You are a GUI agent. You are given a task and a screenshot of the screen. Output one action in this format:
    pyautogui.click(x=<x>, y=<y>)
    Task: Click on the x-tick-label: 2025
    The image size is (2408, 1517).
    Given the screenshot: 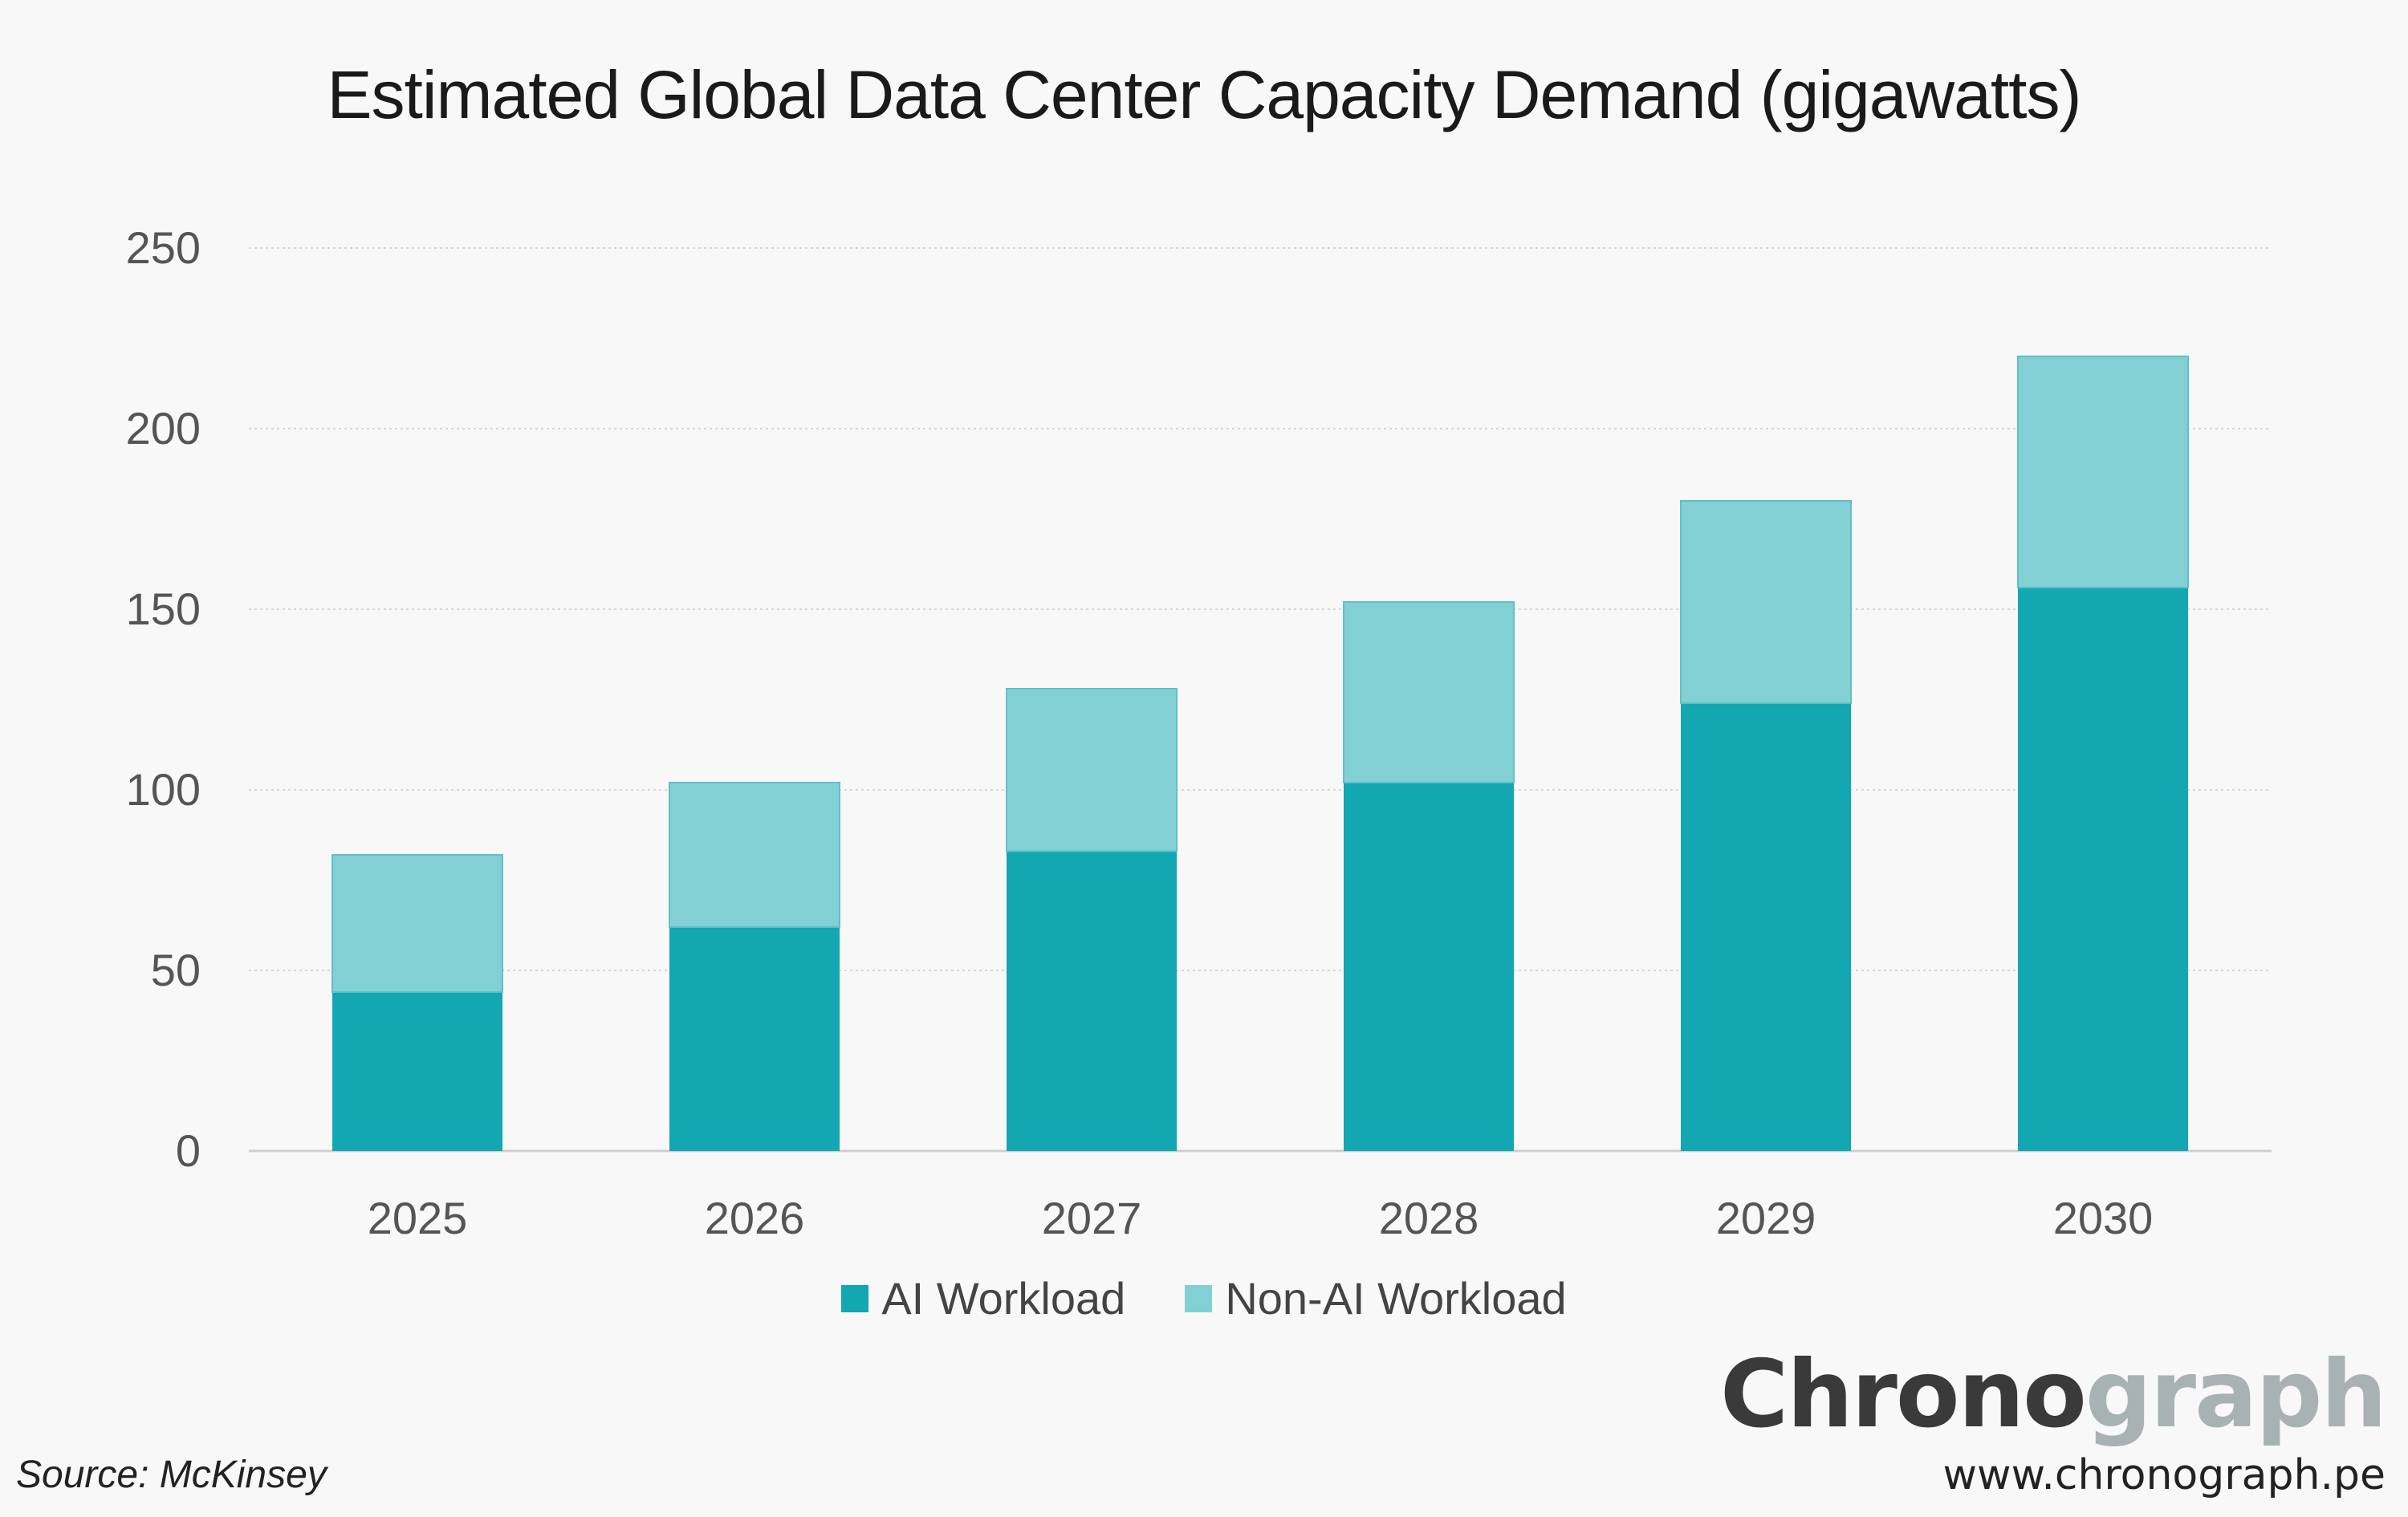 What is the action you would take?
    pyautogui.click(x=418, y=1218)
    